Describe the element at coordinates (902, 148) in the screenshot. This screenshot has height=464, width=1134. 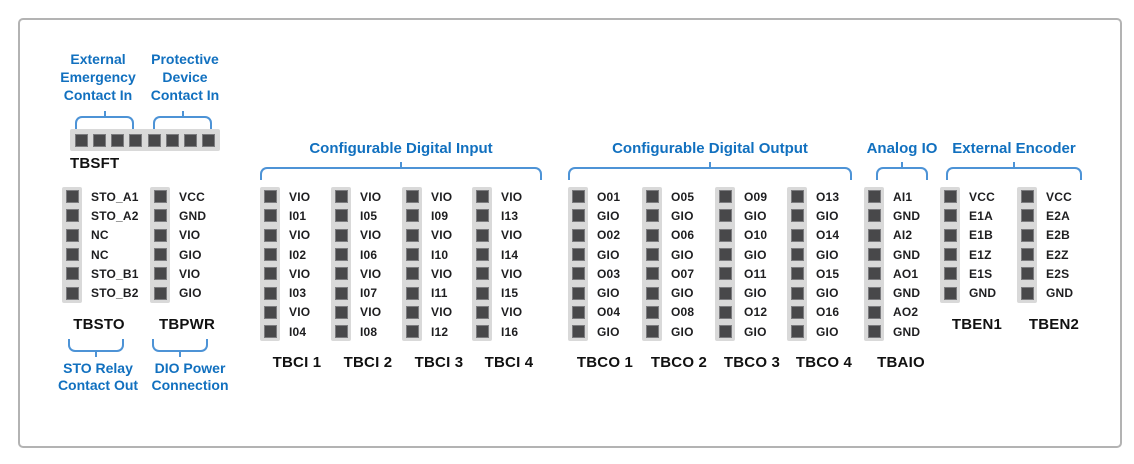
I see `analog-io-title: Analog IO` at that location.